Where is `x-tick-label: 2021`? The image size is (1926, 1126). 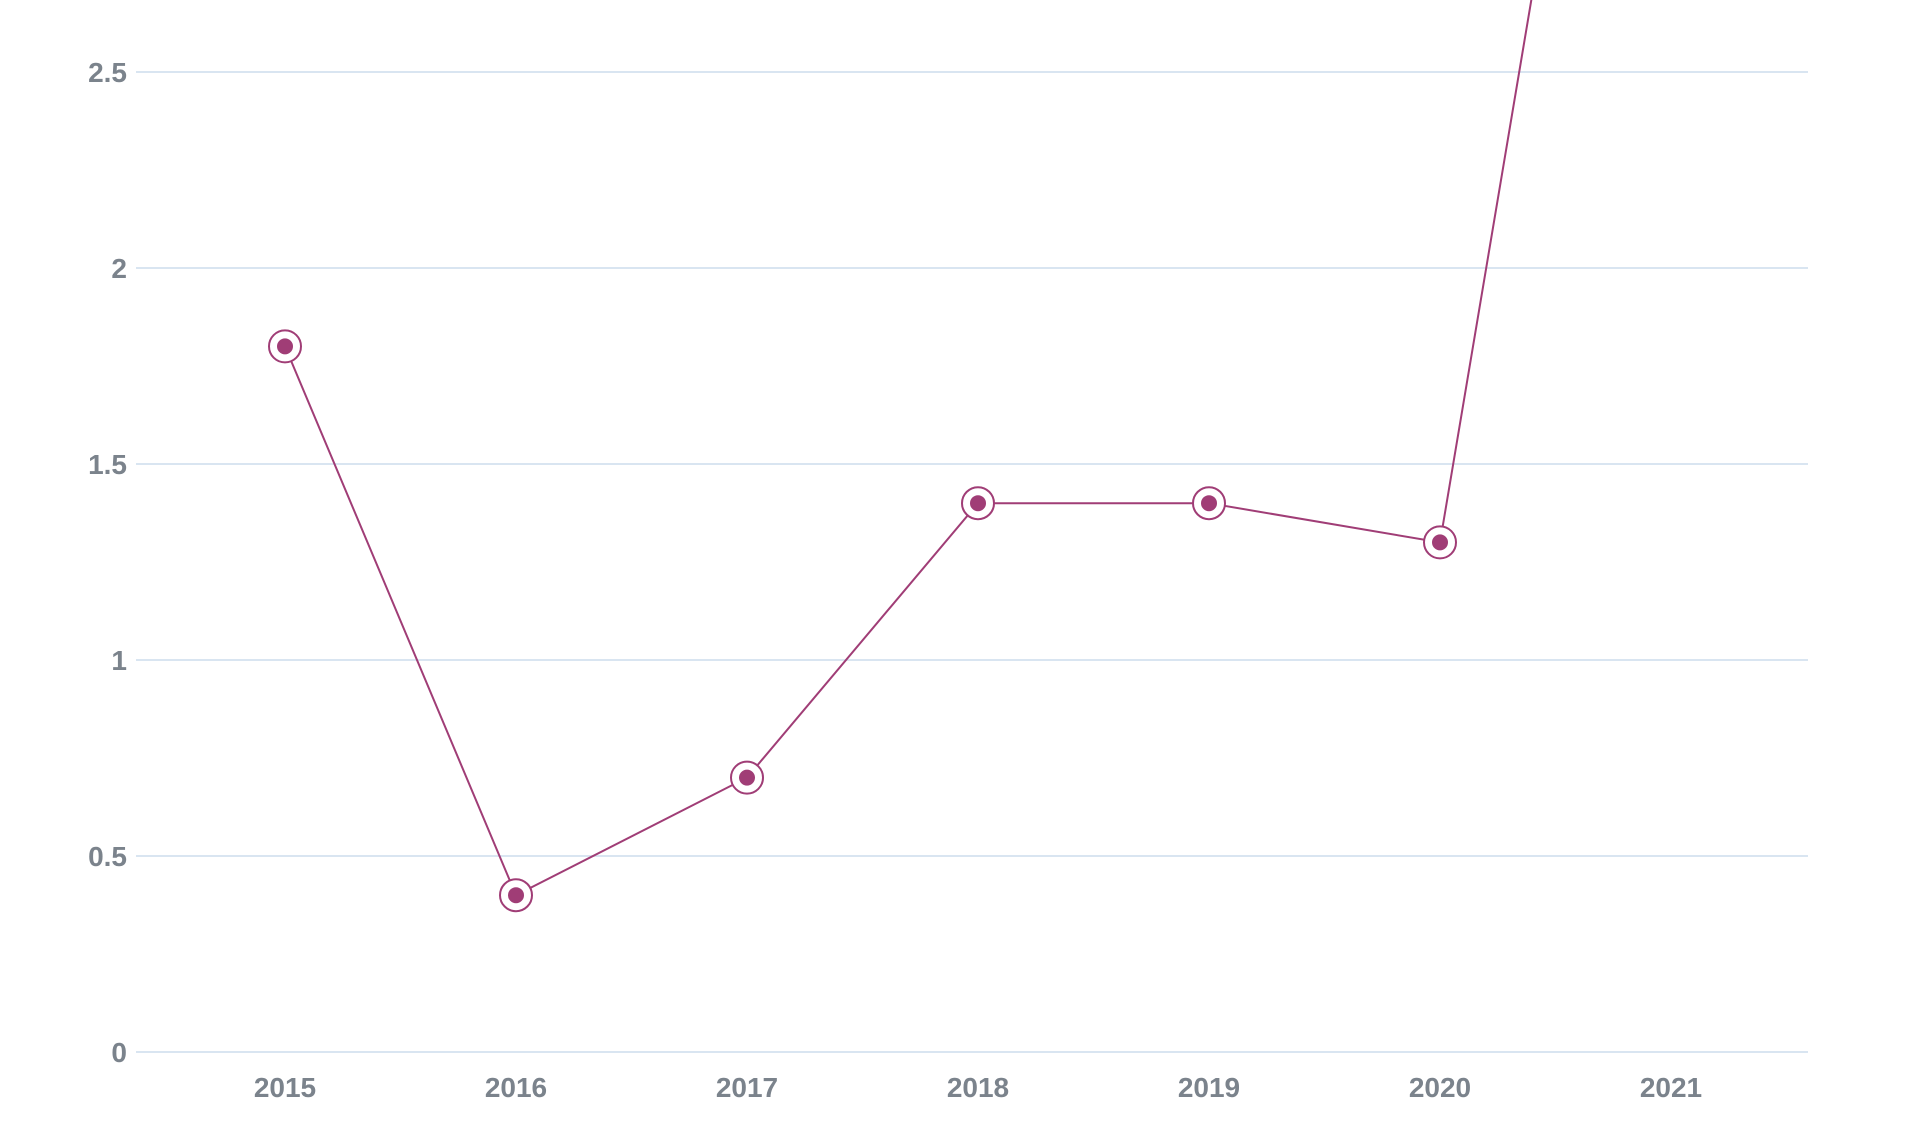
x-tick-label: 2021 is located at coordinates (1671, 1087).